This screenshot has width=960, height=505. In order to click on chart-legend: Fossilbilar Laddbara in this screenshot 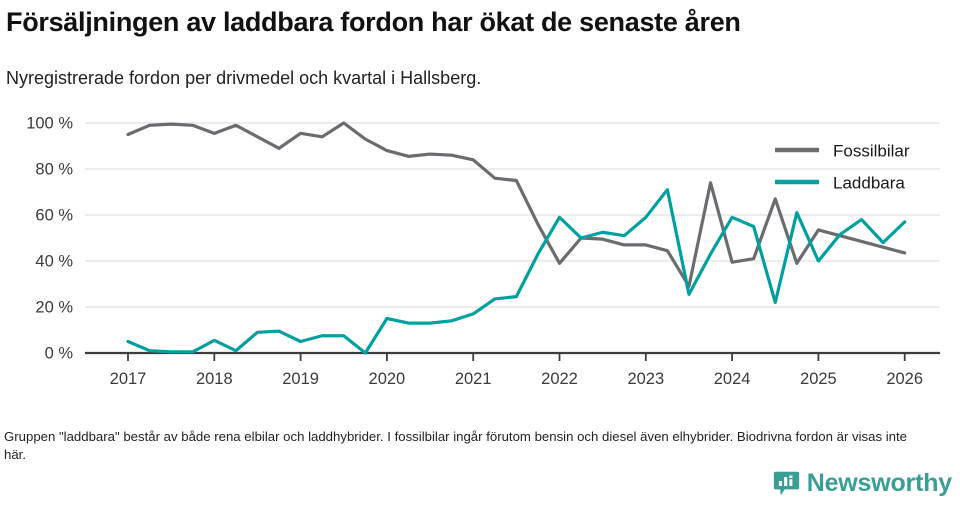, I will do `click(842, 167)`.